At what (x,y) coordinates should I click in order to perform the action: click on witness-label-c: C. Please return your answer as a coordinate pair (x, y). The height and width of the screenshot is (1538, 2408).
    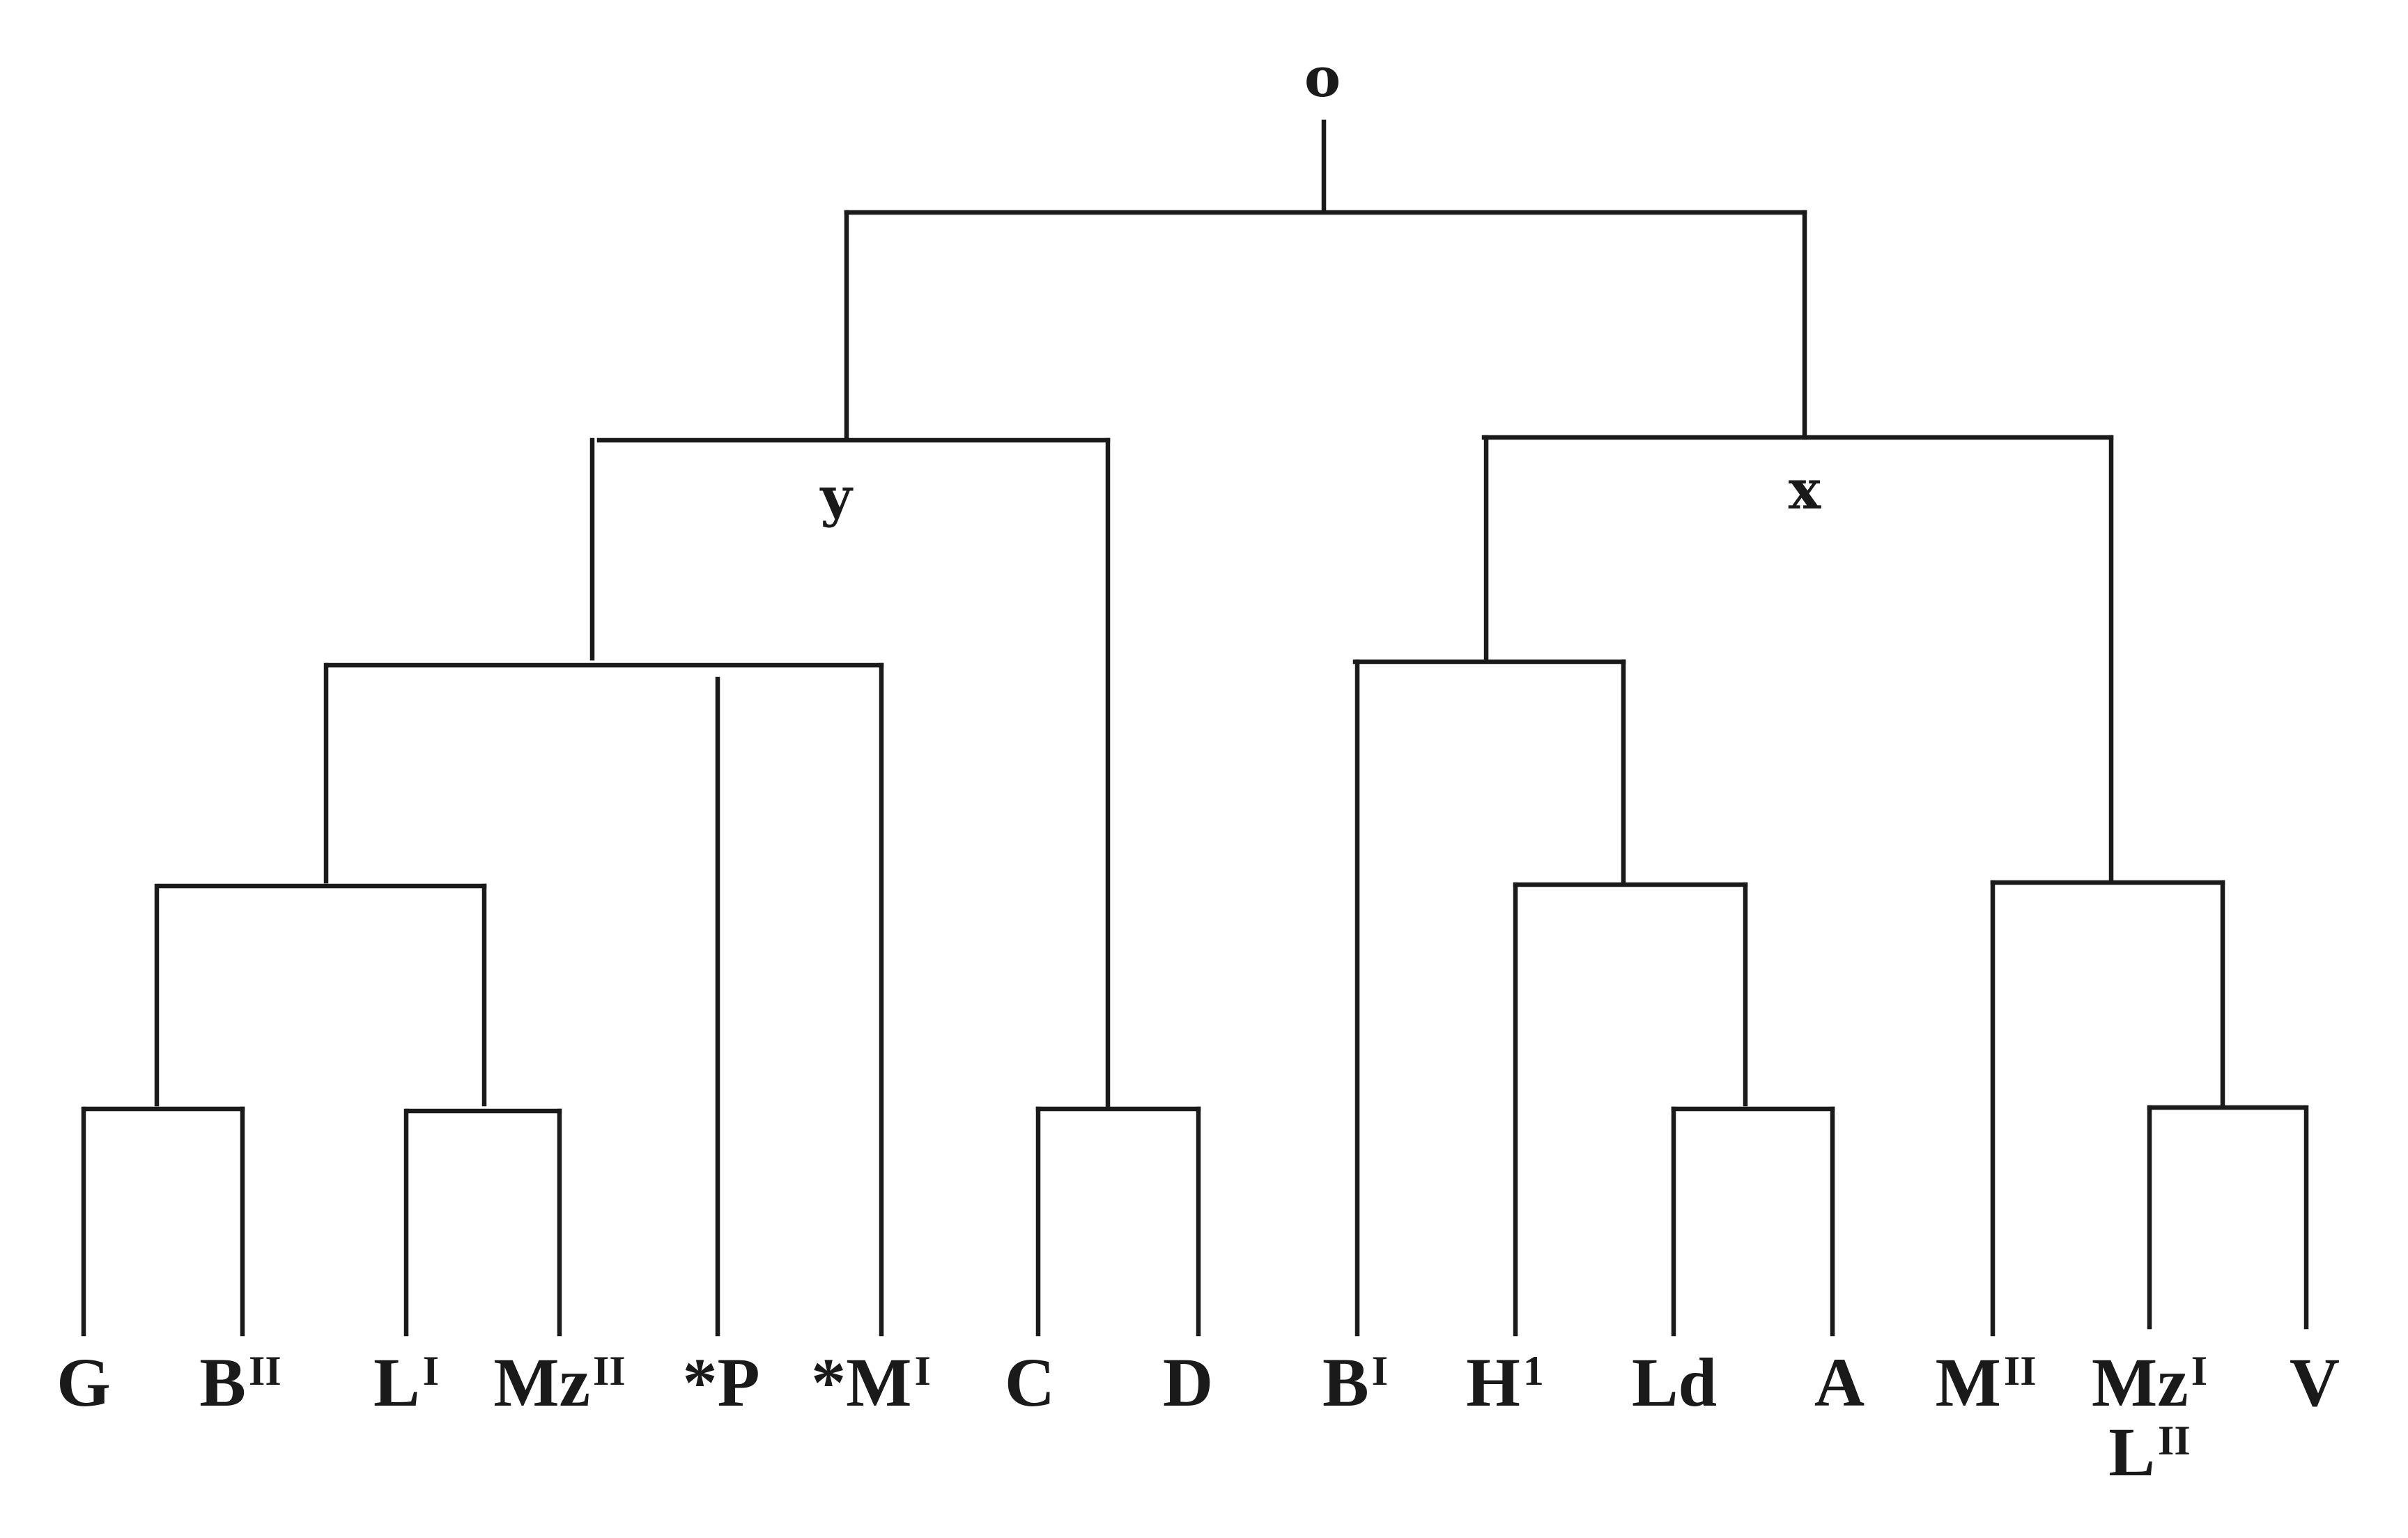
    Looking at the image, I should click on (1030, 1383).